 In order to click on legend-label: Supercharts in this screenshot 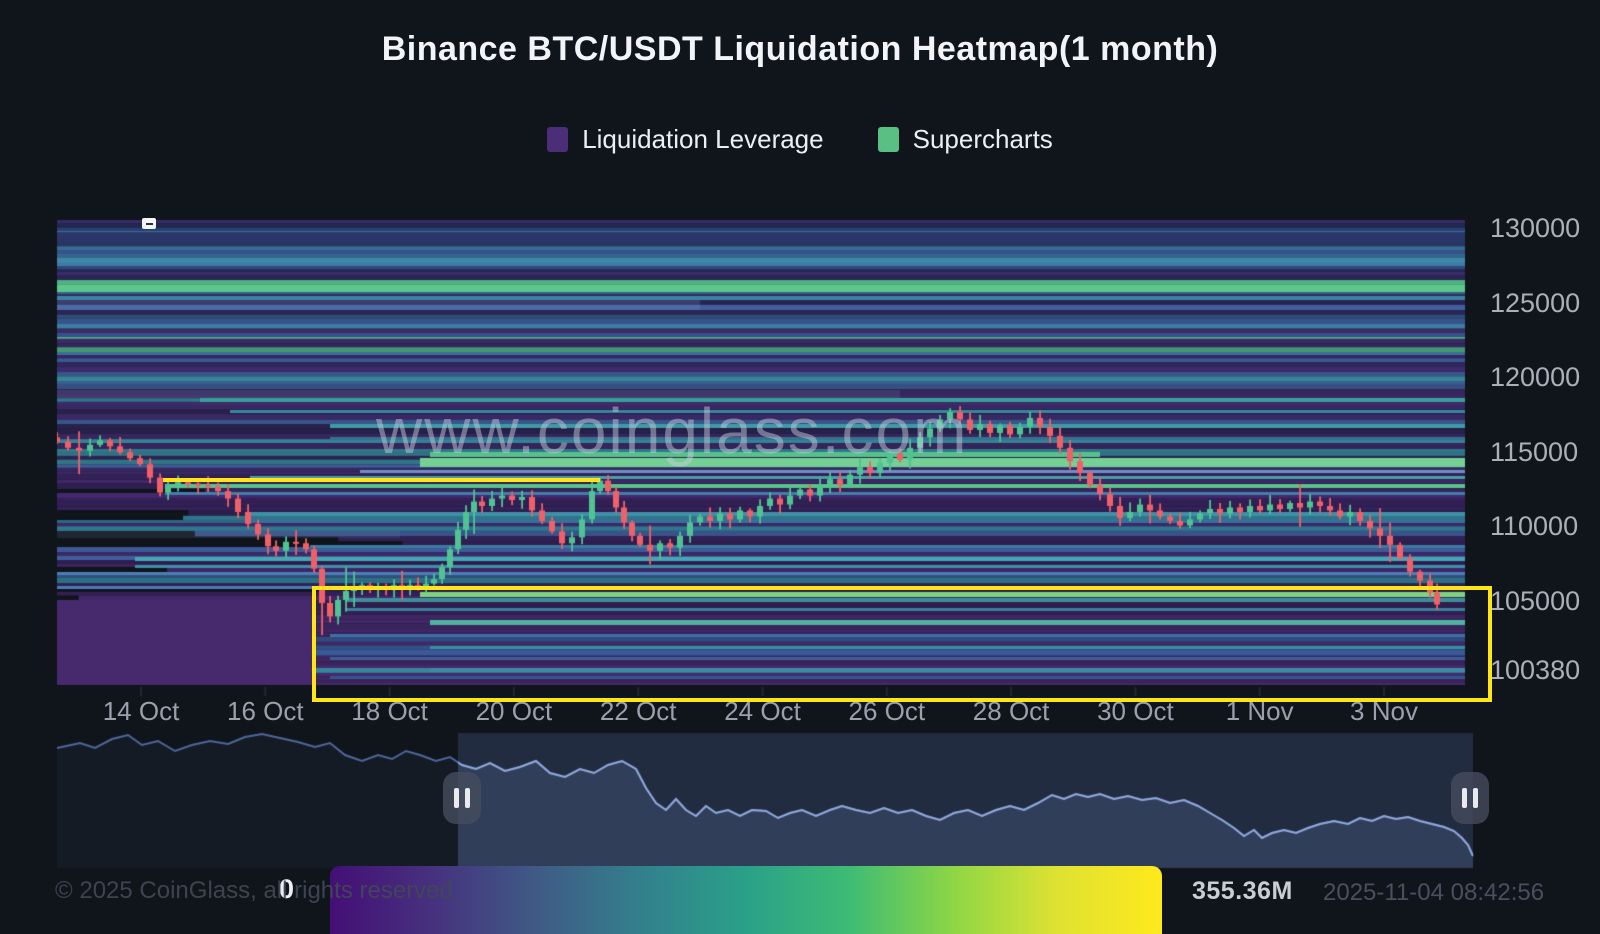, I will do `click(982, 139)`.